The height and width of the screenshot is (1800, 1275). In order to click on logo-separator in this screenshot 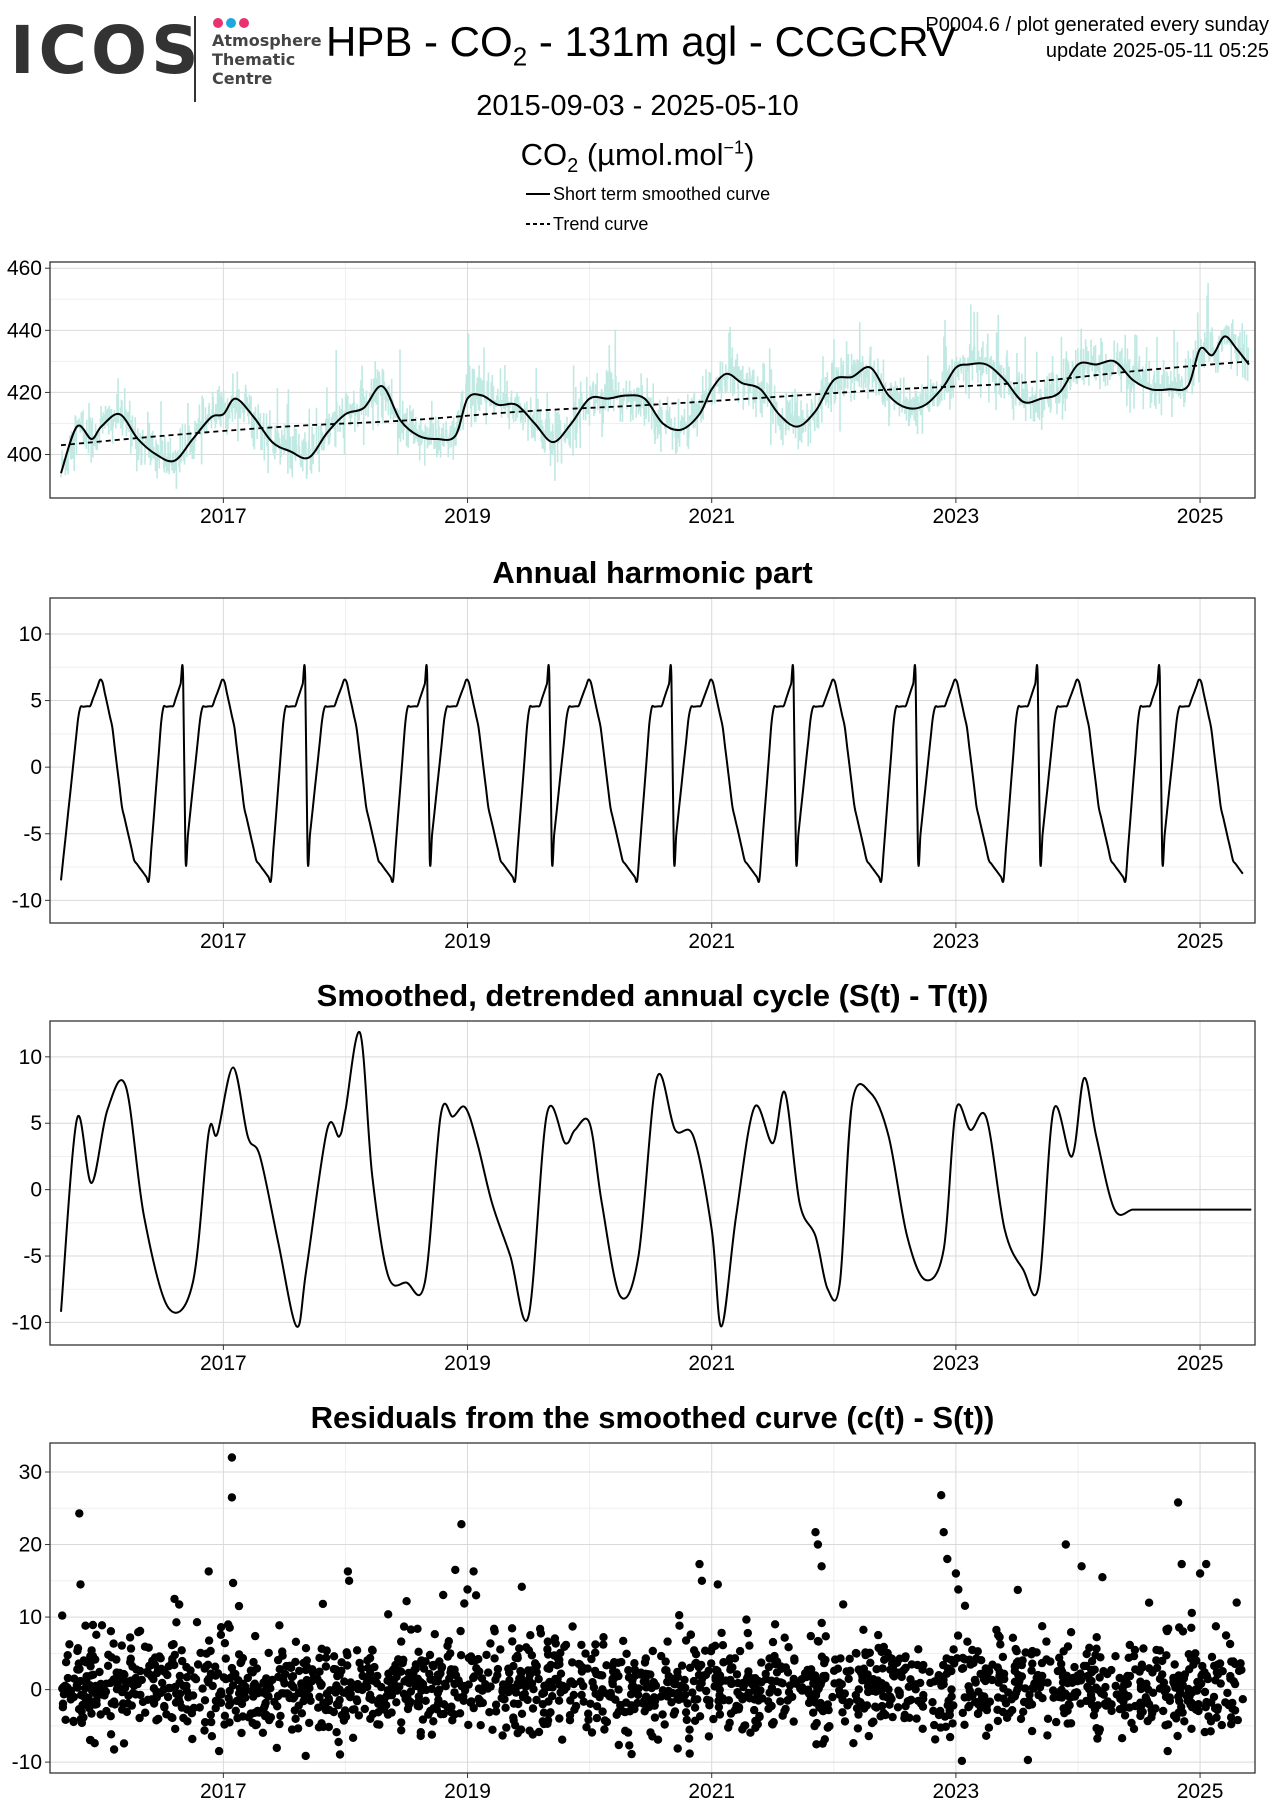, I will do `click(195, 59)`.